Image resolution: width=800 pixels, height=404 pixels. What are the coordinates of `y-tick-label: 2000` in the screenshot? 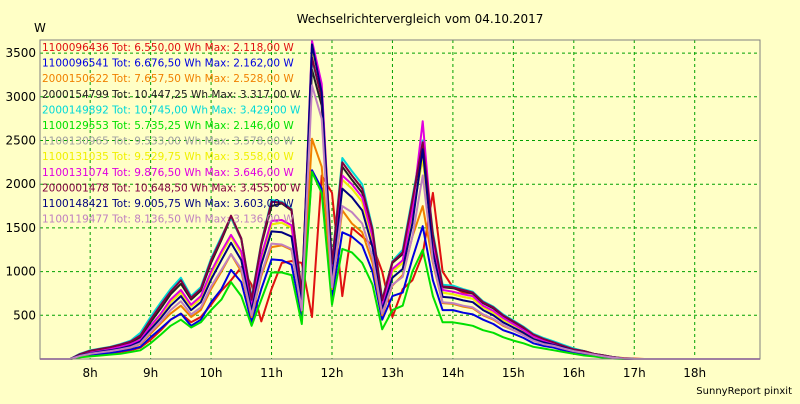 It's located at (20, 184).